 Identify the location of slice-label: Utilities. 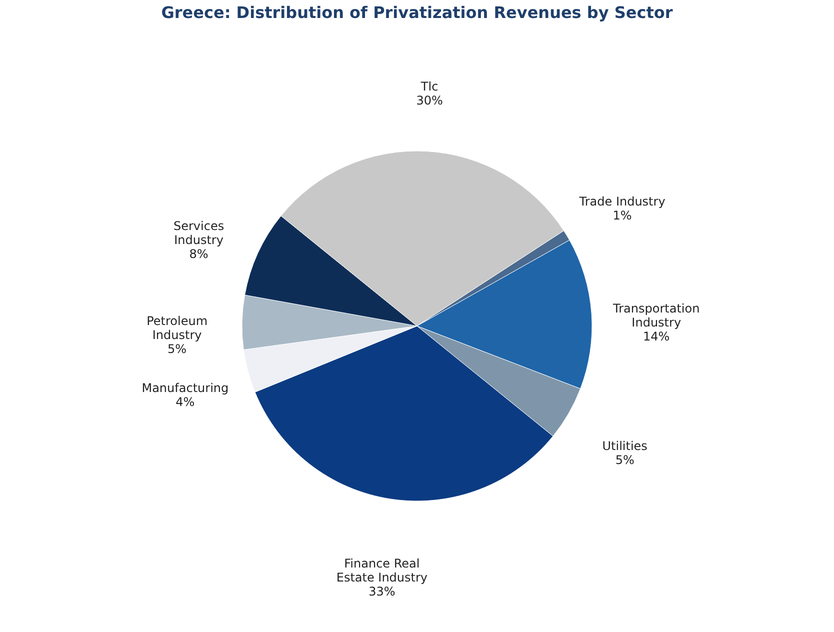
(625, 446).